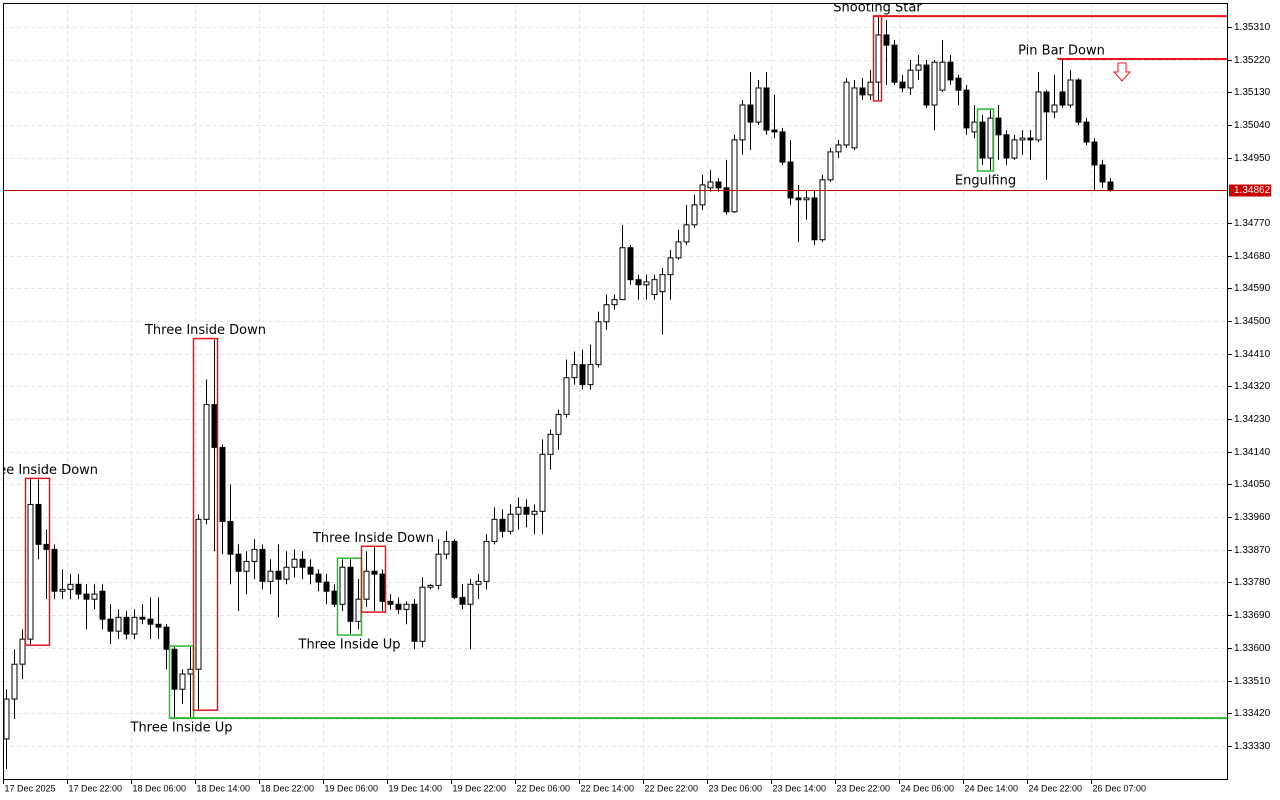  Describe the element at coordinates (30, 788) in the screenshot. I see `x-tick-label: 17 Dec 2025` at that location.